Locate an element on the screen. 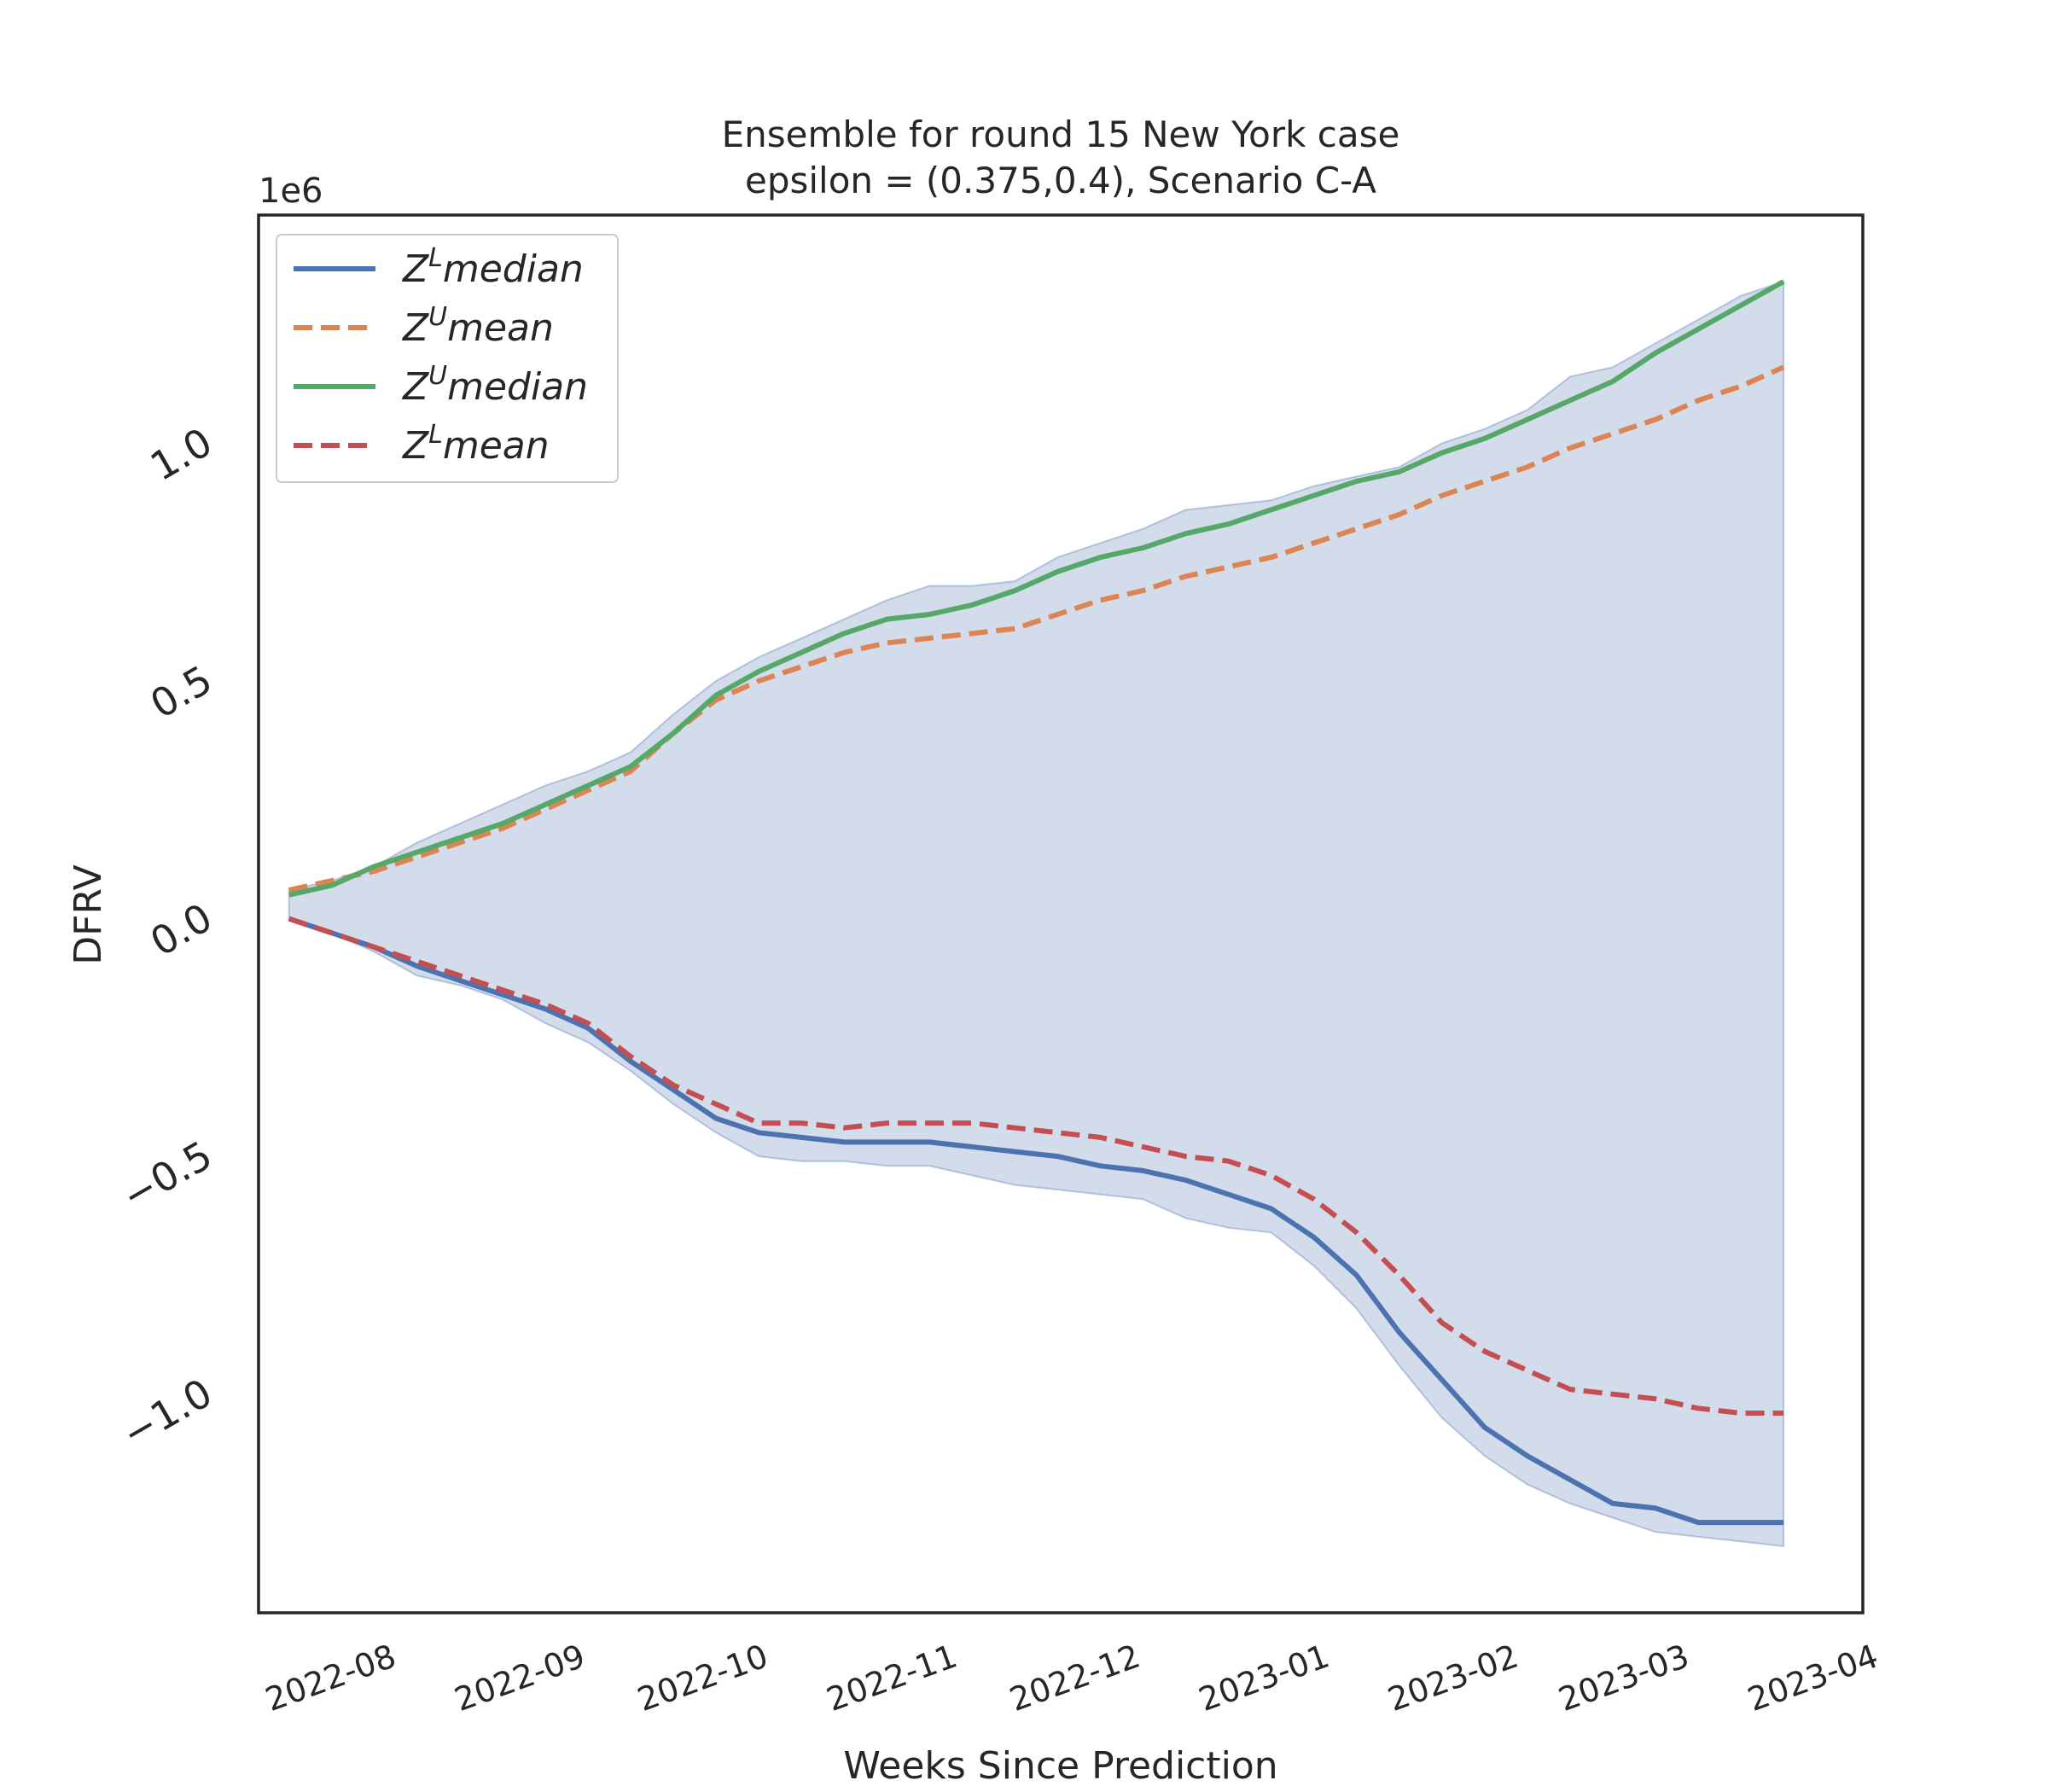 This screenshot has height=1792, width=2048. x-tick-label: 2022-08 is located at coordinates (330, 1678).